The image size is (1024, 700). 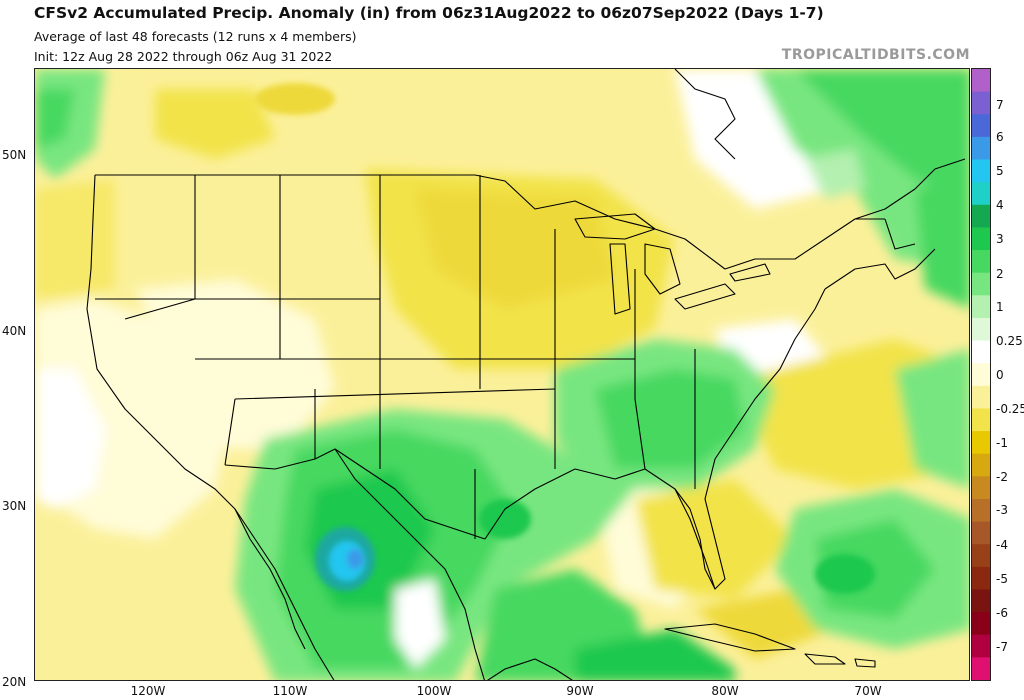 I want to click on colorbar, so click(x=981, y=374).